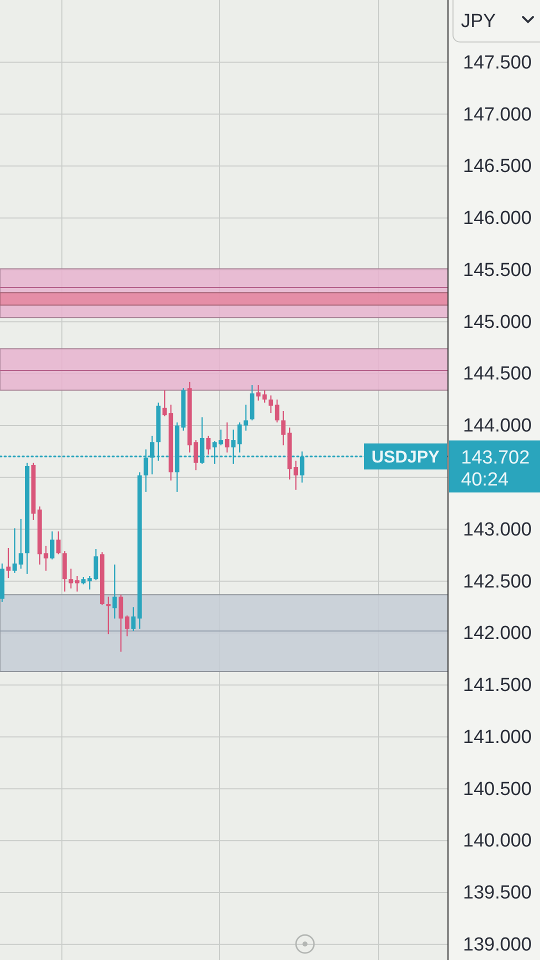 This screenshot has height=960, width=540. I want to click on ref-line-label: 143.702, so click(495, 457).